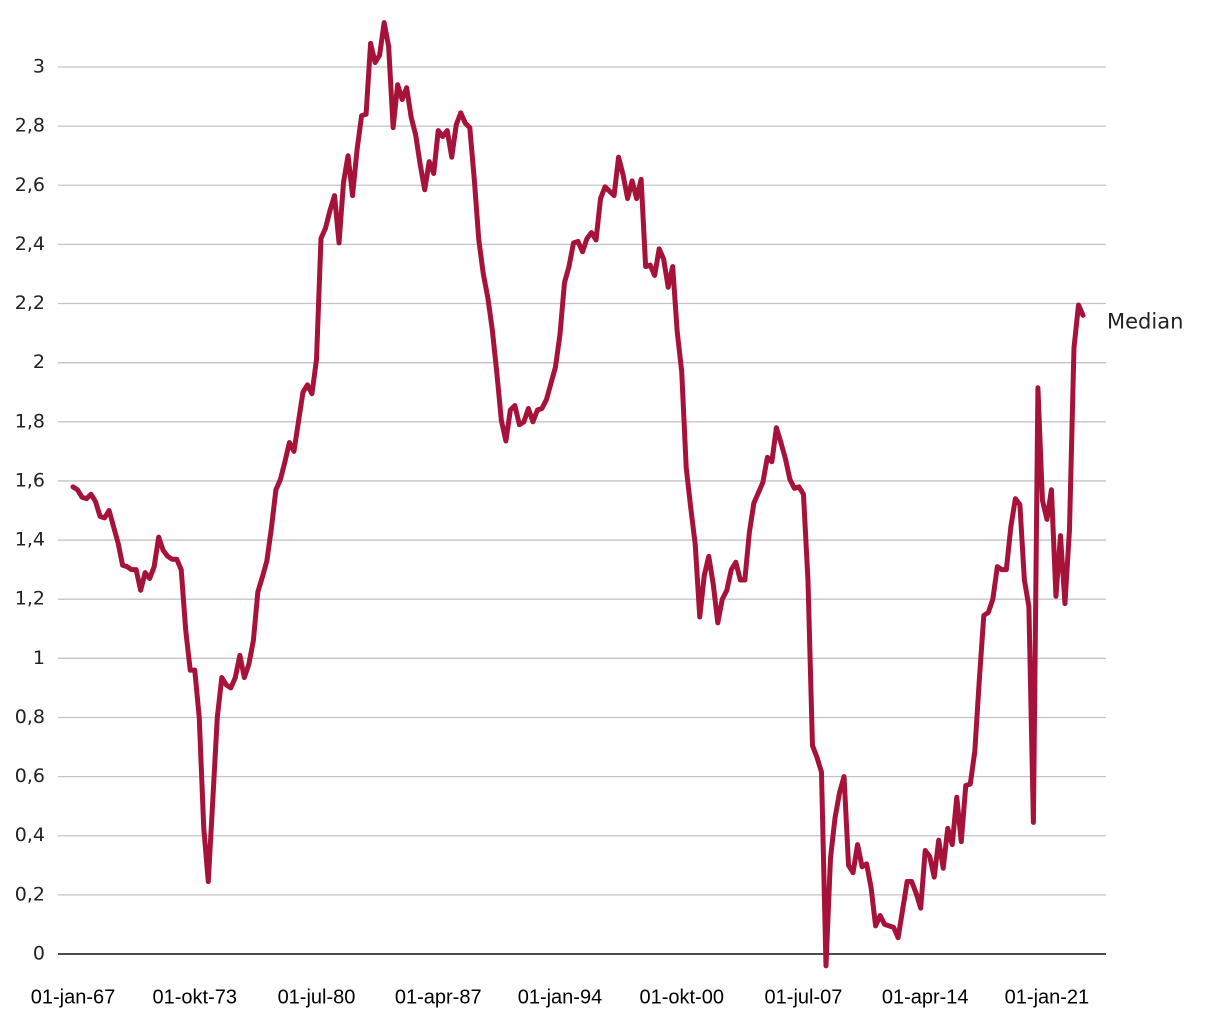 The height and width of the screenshot is (1020, 1220). I want to click on x-tick-label: 01-okt-00, so click(681, 997).